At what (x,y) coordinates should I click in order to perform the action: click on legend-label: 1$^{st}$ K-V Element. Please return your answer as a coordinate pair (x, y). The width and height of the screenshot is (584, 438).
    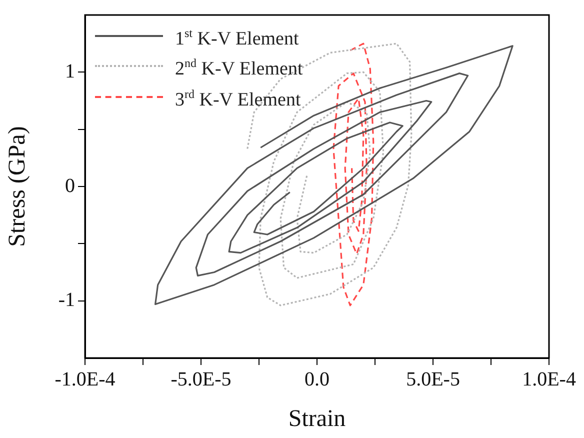
    Looking at the image, I should click on (237, 38).